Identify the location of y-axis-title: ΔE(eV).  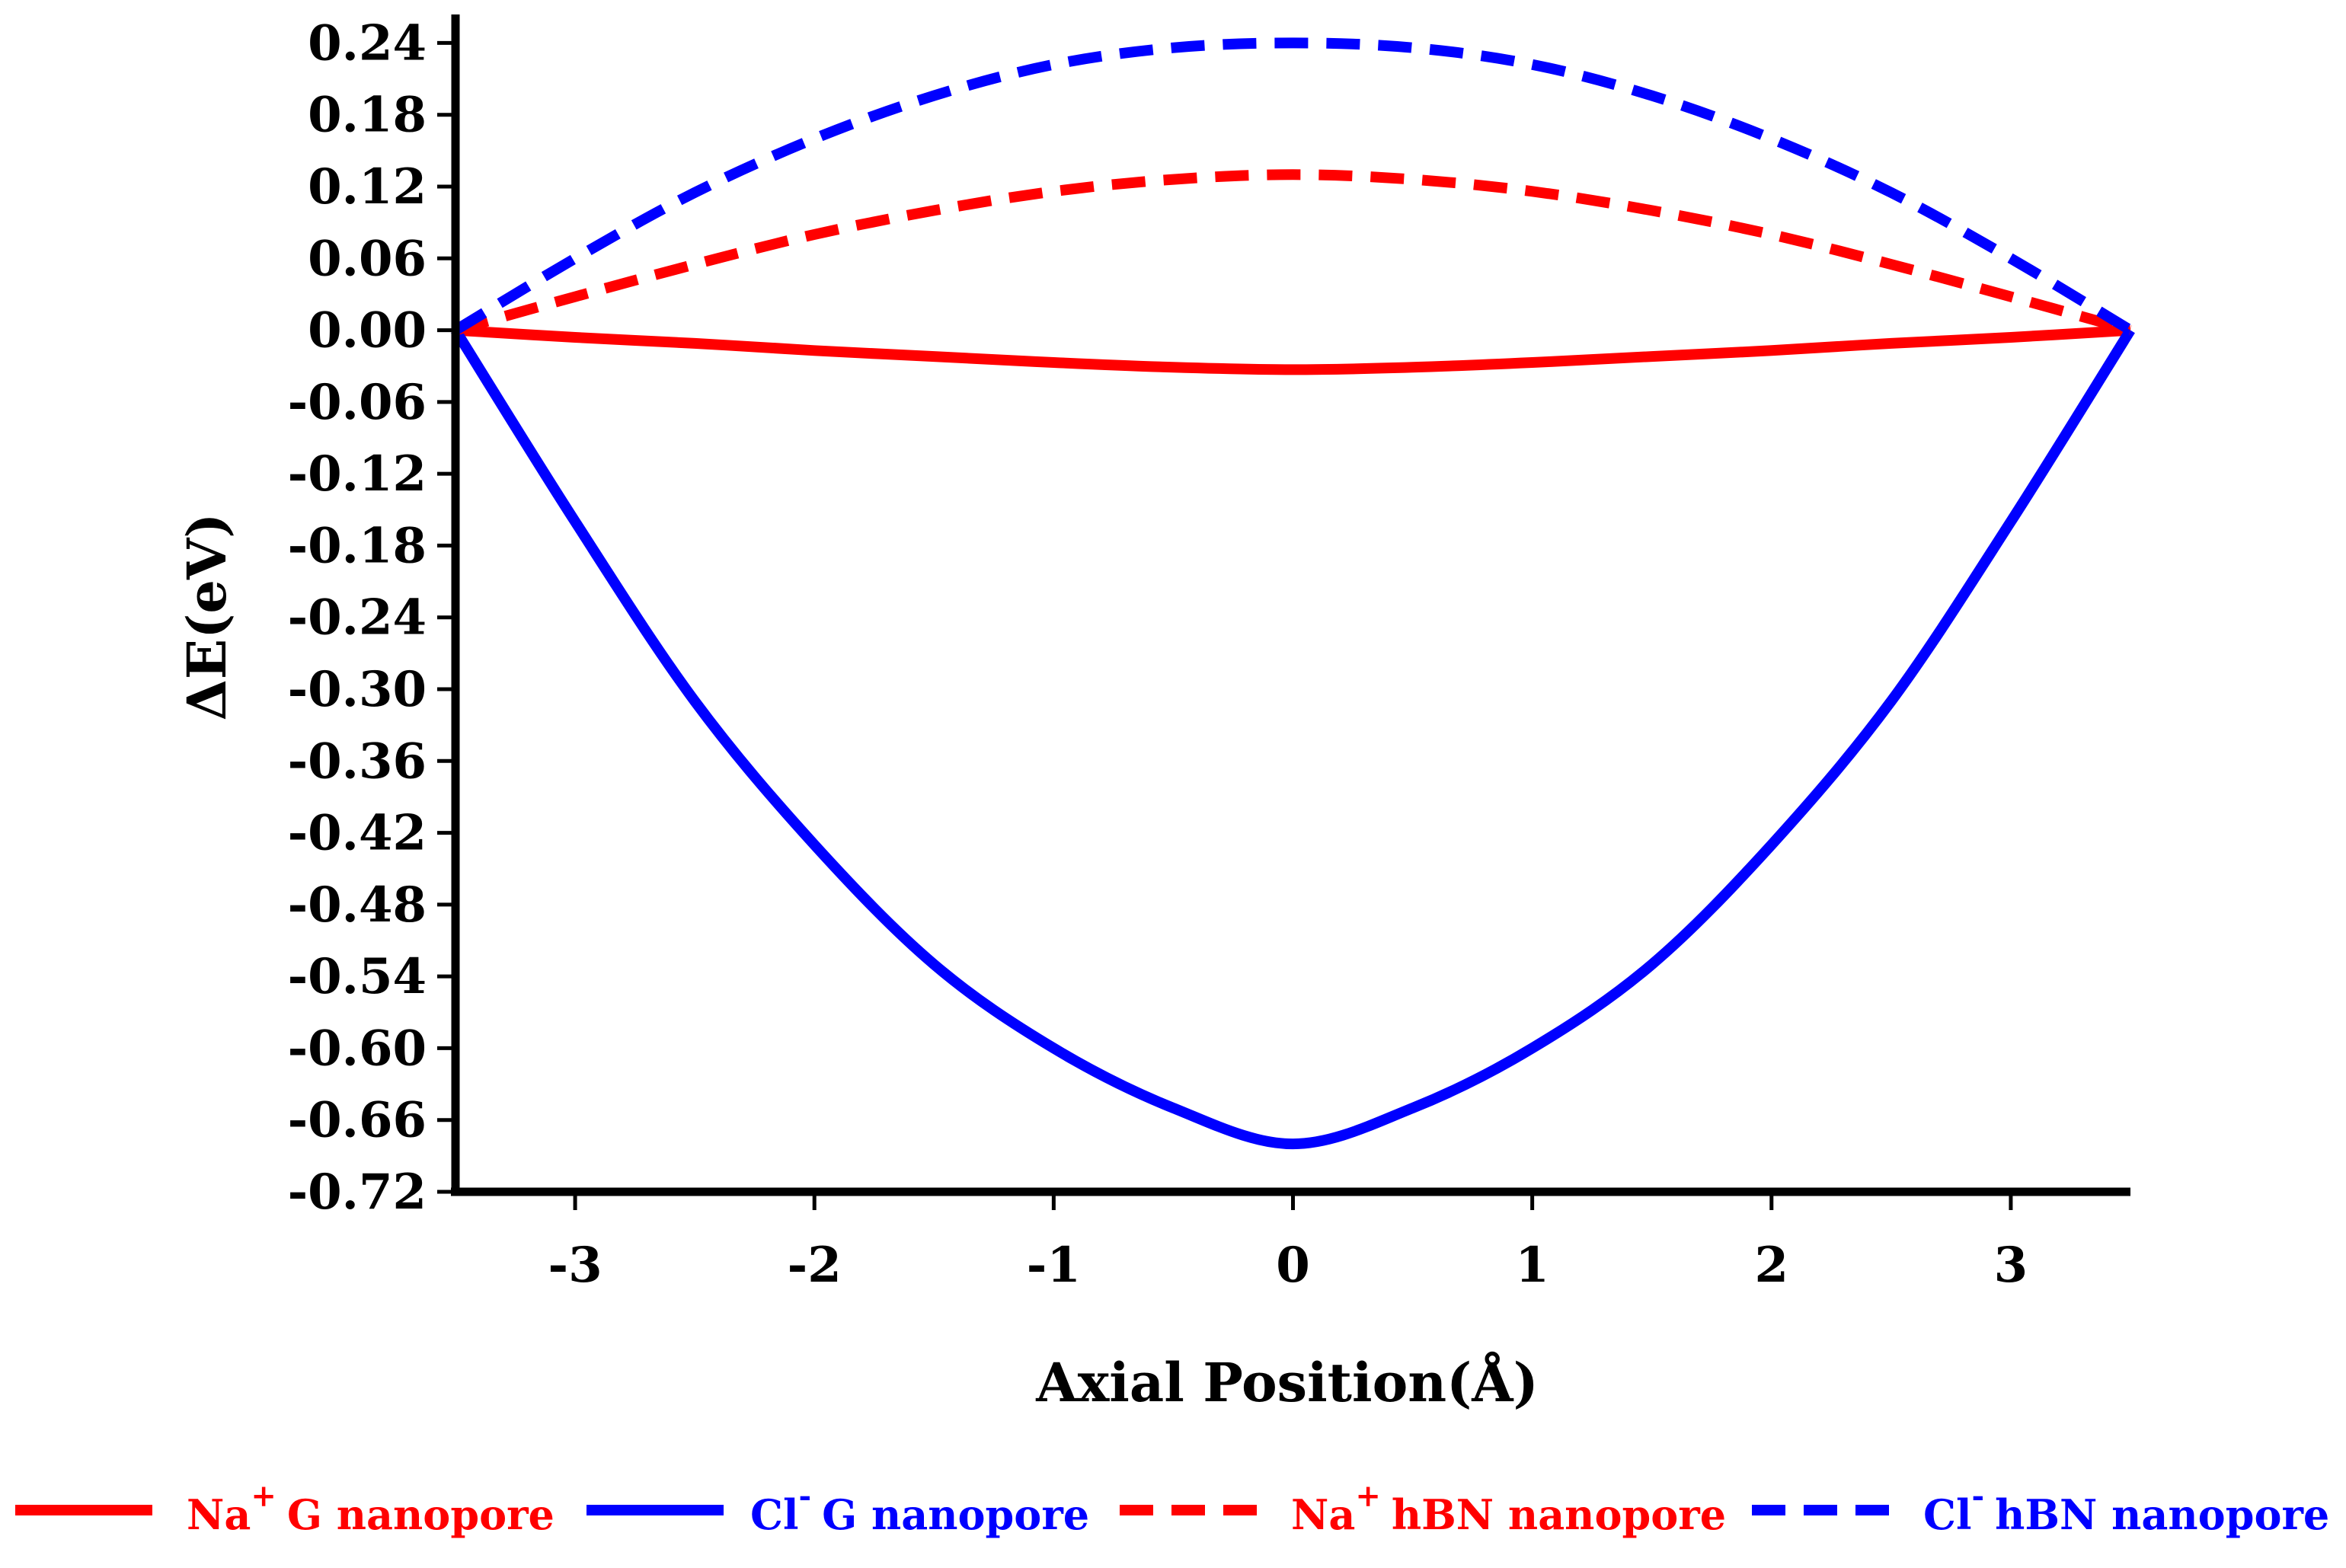
(206, 617).